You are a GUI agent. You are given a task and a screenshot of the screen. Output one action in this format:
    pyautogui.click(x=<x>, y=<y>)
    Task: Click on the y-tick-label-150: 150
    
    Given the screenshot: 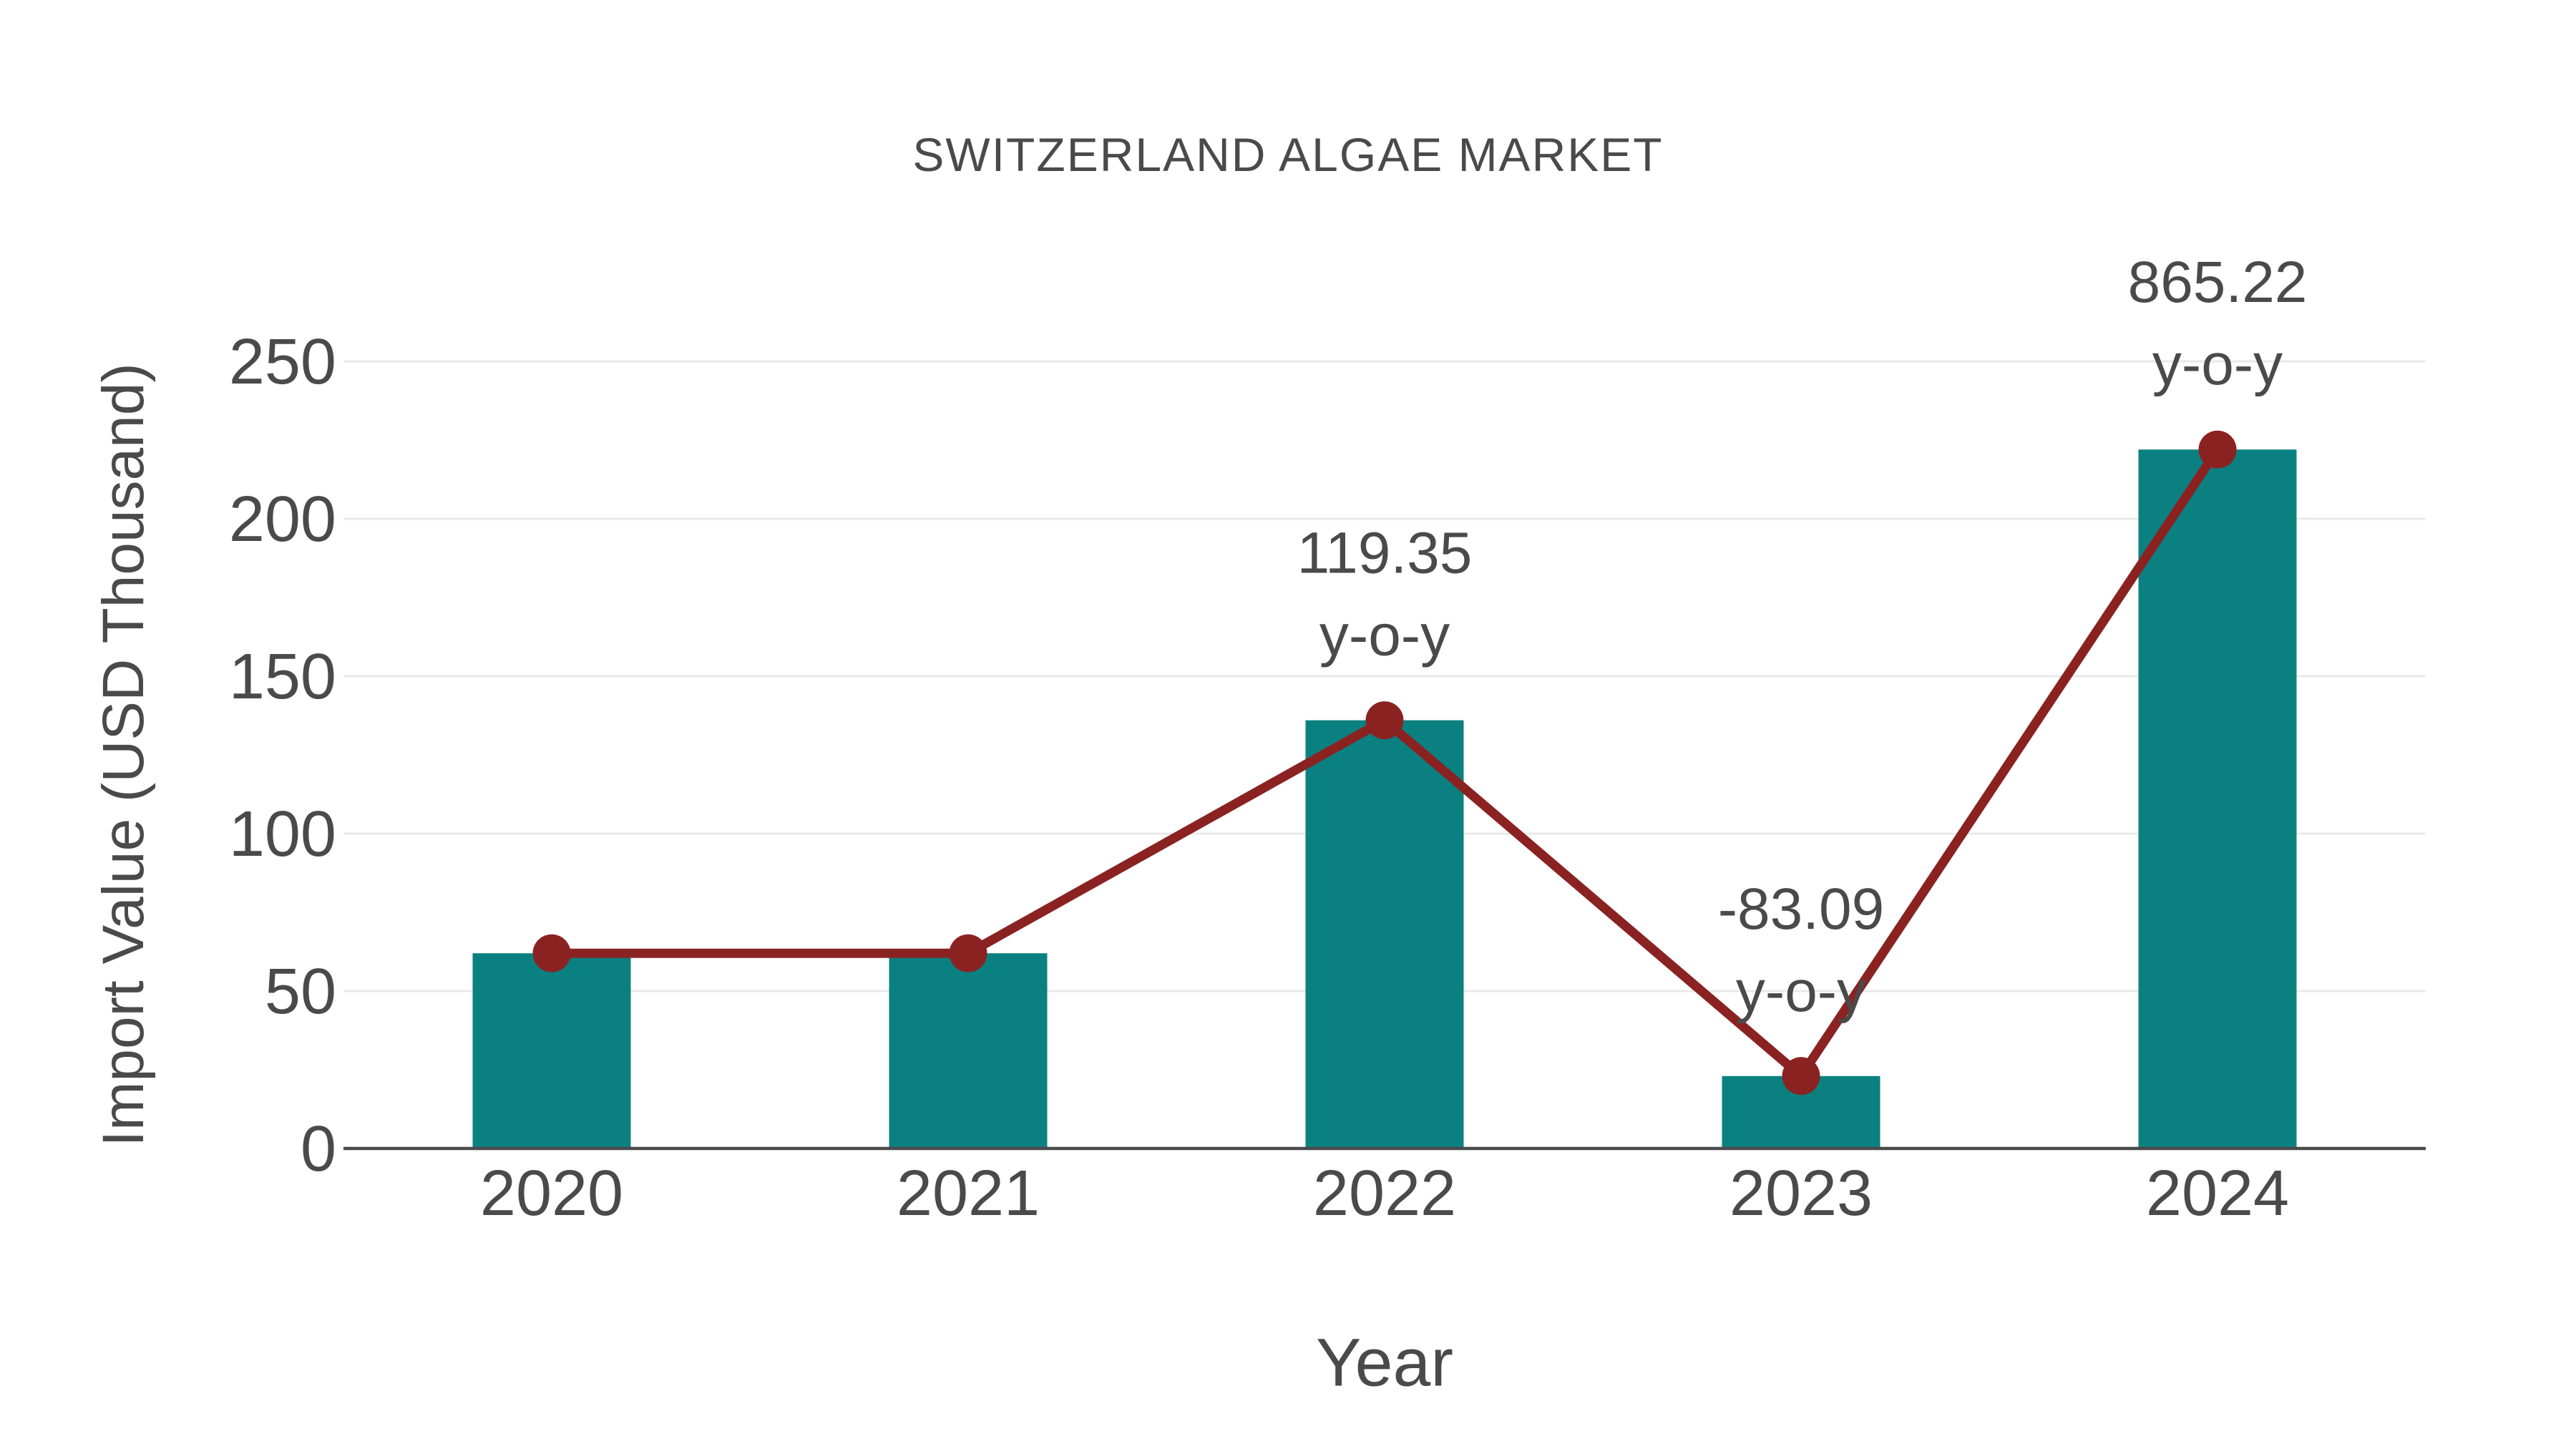 What is the action you would take?
    pyautogui.click(x=282, y=677)
    